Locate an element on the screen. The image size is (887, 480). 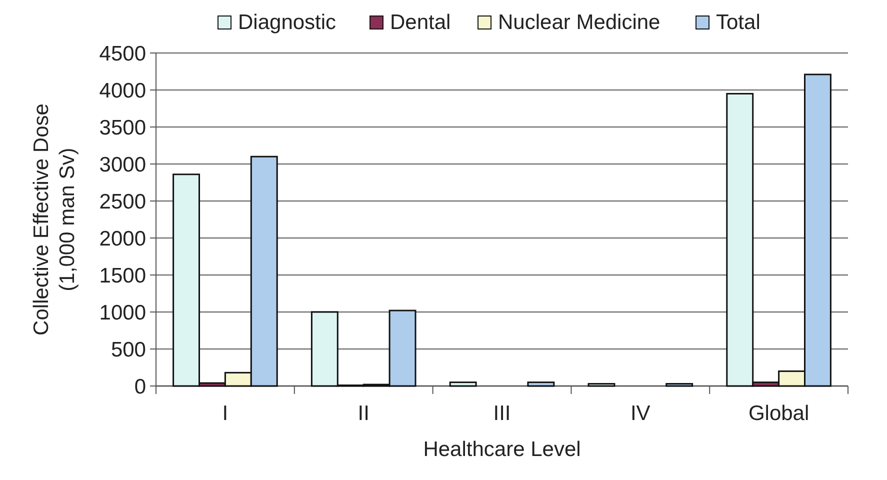
legend-label: Diagnostic is located at coordinates (287, 22).